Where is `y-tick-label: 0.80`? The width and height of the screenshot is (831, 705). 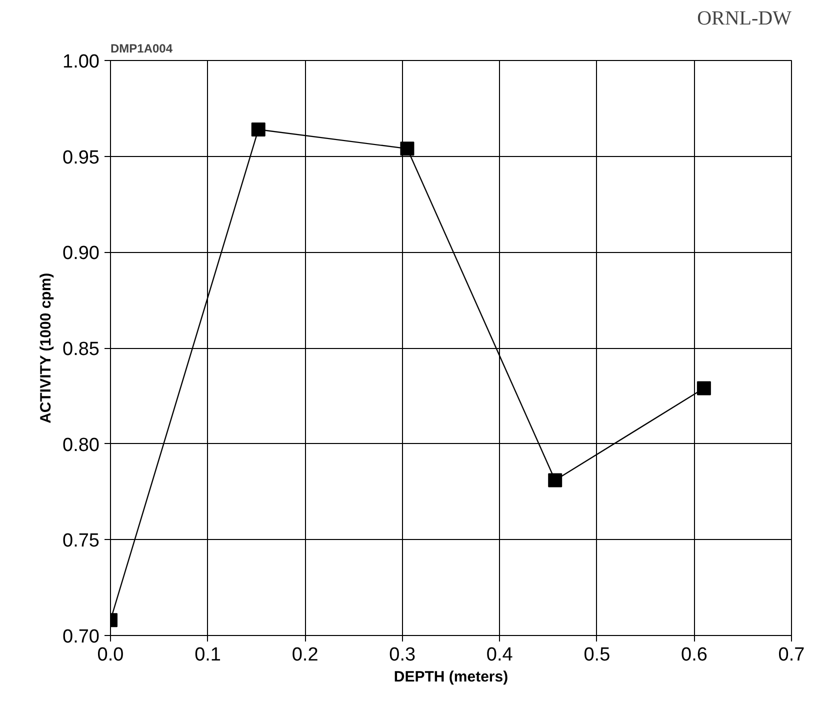 y-tick-label: 0.80 is located at coordinates (81, 445).